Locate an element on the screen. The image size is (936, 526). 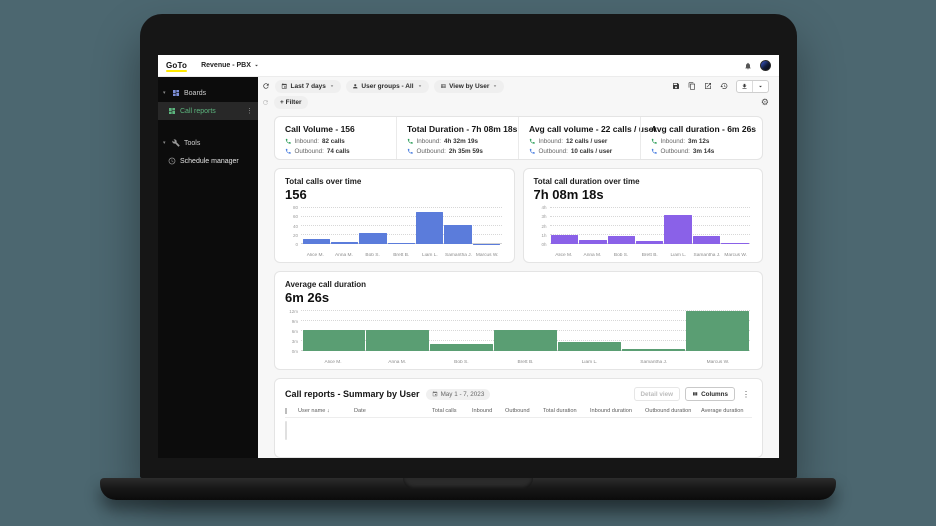
user-groups-icon is located at coordinates (355, 86).